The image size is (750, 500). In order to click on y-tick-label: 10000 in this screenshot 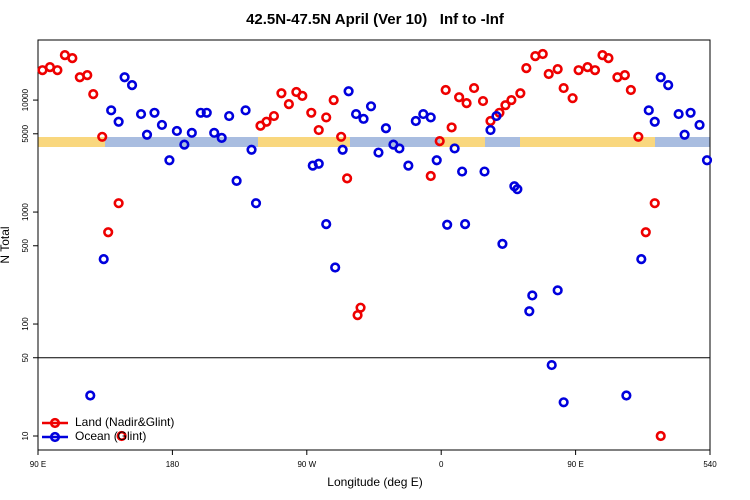, I will do `click(25, 99)`.